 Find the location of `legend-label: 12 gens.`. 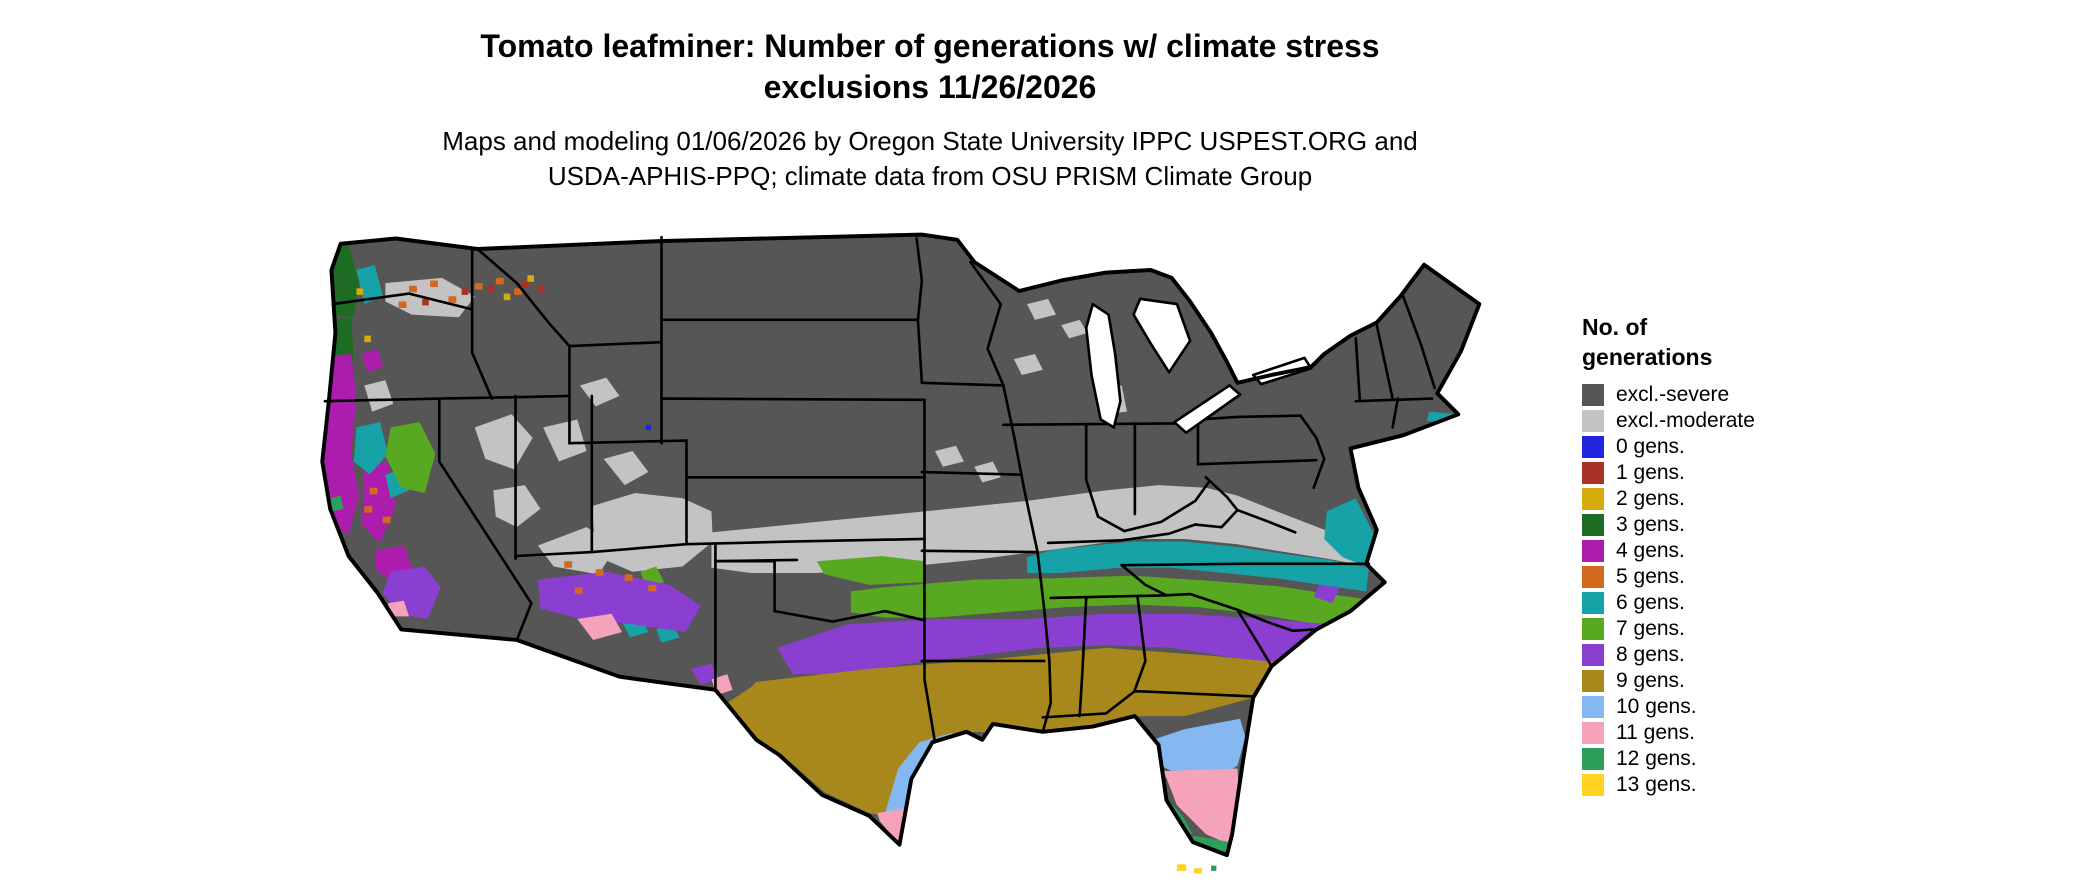

legend-label: 12 gens. is located at coordinates (1656, 758).